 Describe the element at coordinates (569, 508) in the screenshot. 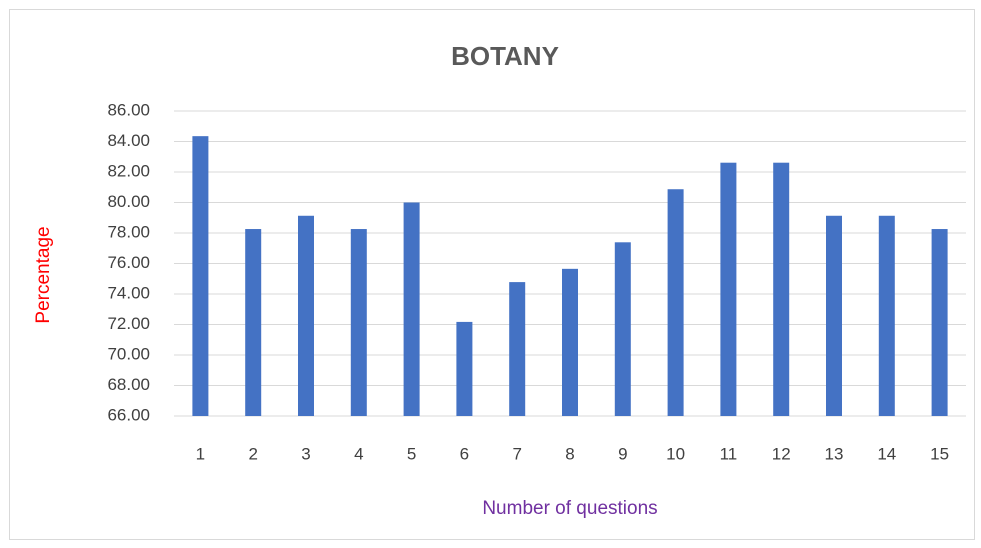

I see `x-axis-title: Number of questions` at that location.